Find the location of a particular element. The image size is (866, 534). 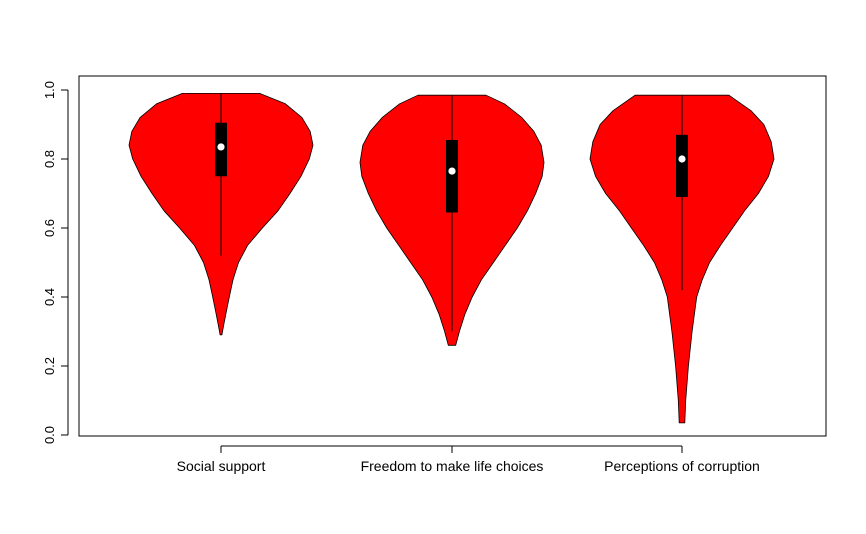

y-tick-label: 0.0 is located at coordinates (49, 435).